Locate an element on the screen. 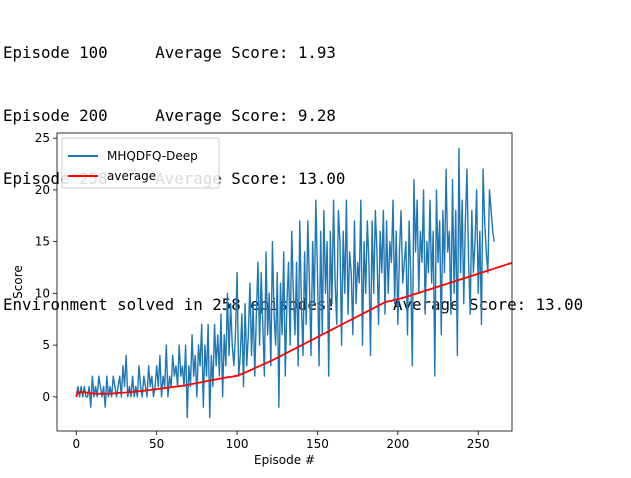 The width and height of the screenshot is (631, 478). y-tick-label: 5 is located at coordinates (46, 345).